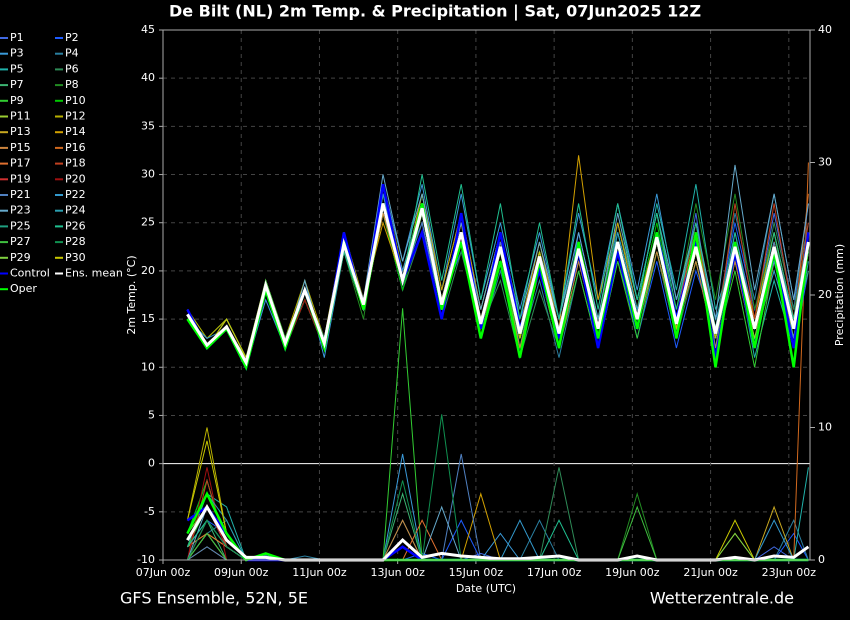  I want to click on y2-tick-label: 20, so click(825, 294).